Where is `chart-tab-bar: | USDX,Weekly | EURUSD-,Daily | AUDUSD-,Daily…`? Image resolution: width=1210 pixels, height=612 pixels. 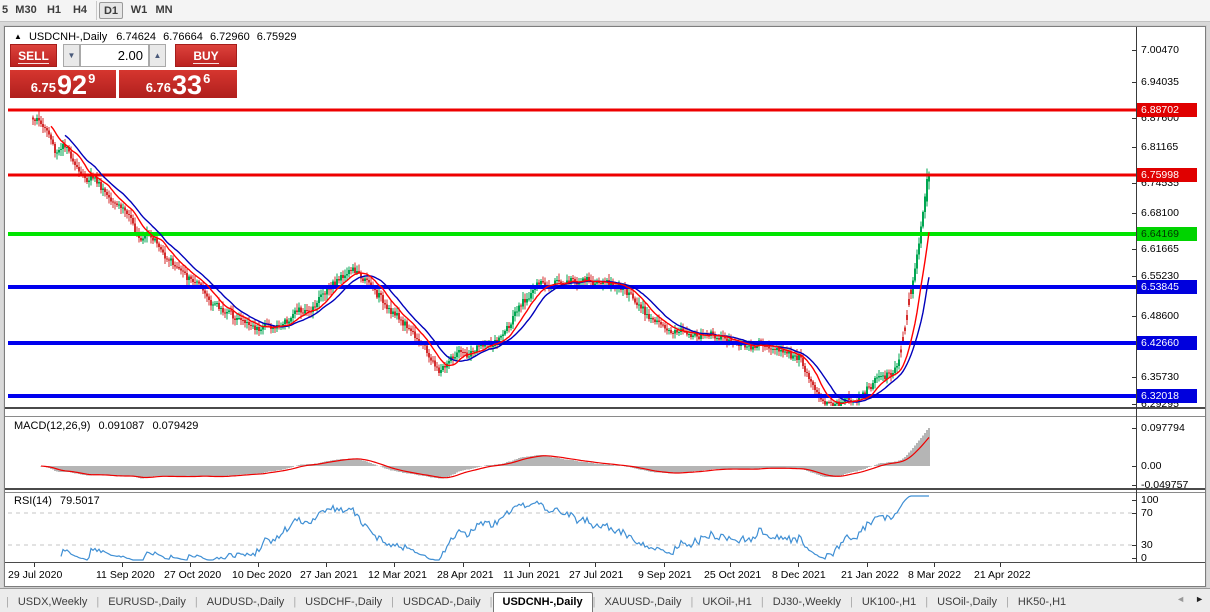 chart-tab-bar: | USDX,Weekly | EURUSD-,Daily | AUDUSD-,Daily… is located at coordinates (605, 600).